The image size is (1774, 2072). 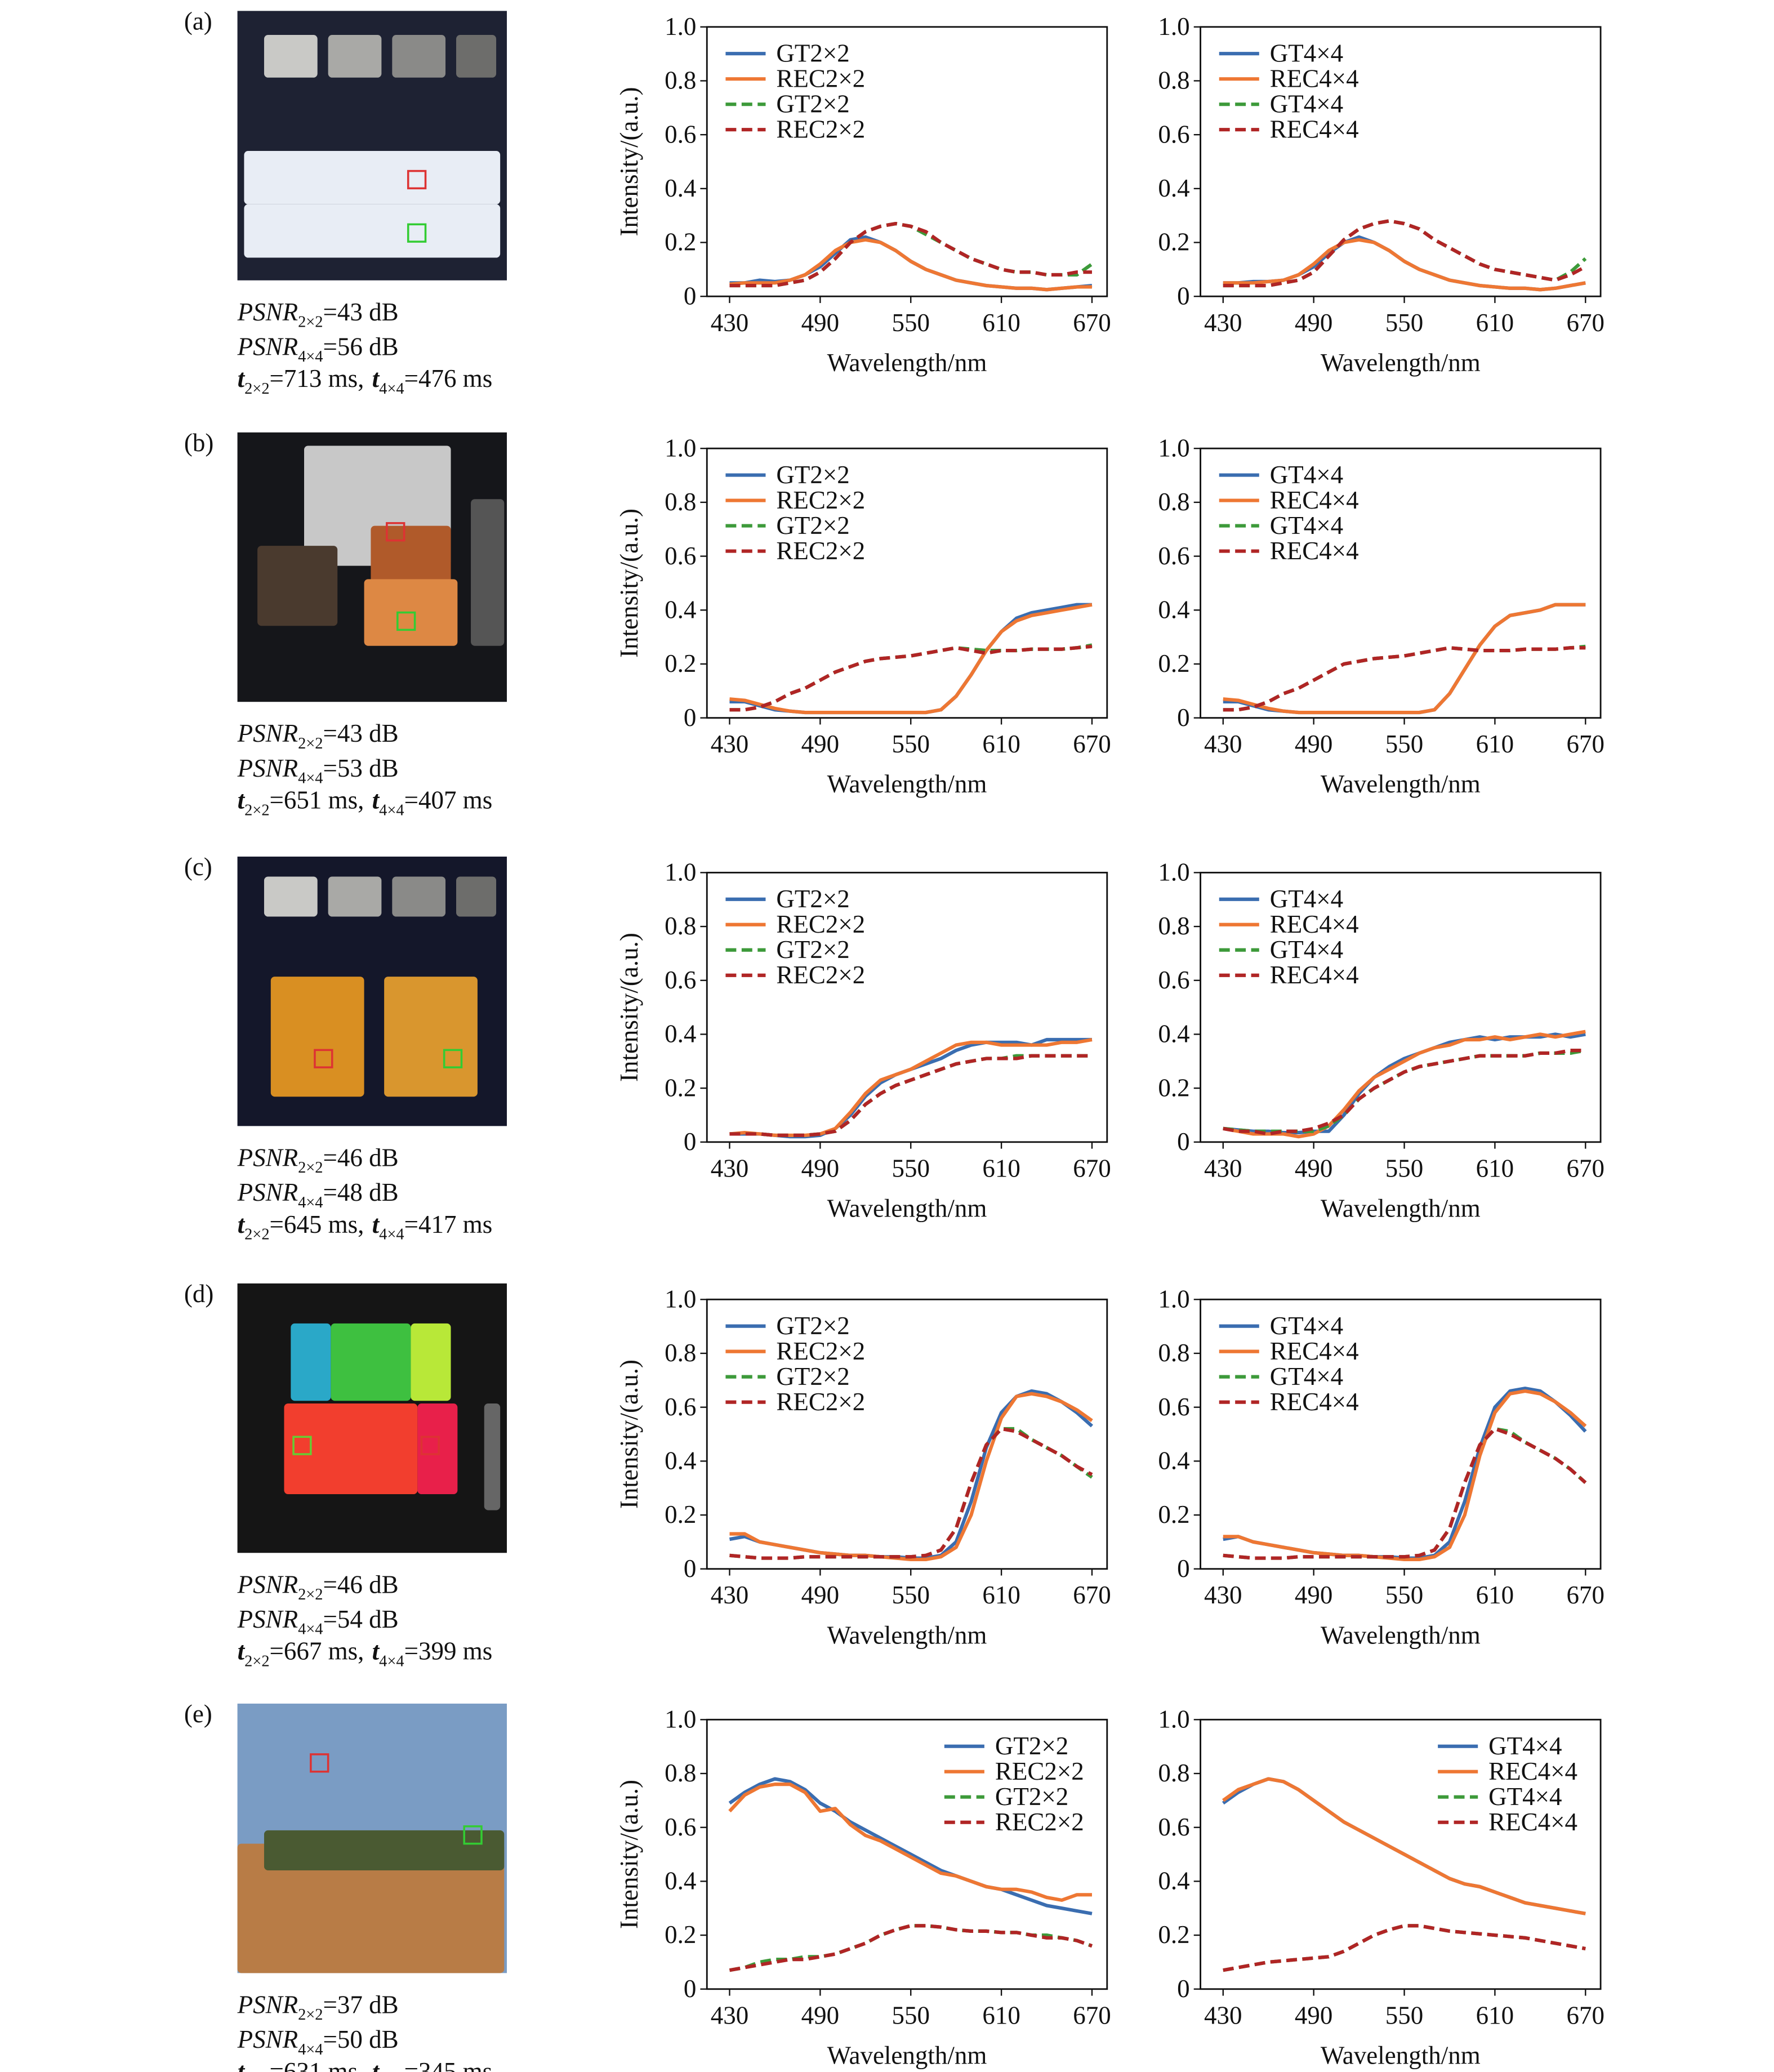 I want to click on metric-text: t2×2=713 ms, t4×4=476 ms, so click(x=365, y=381).